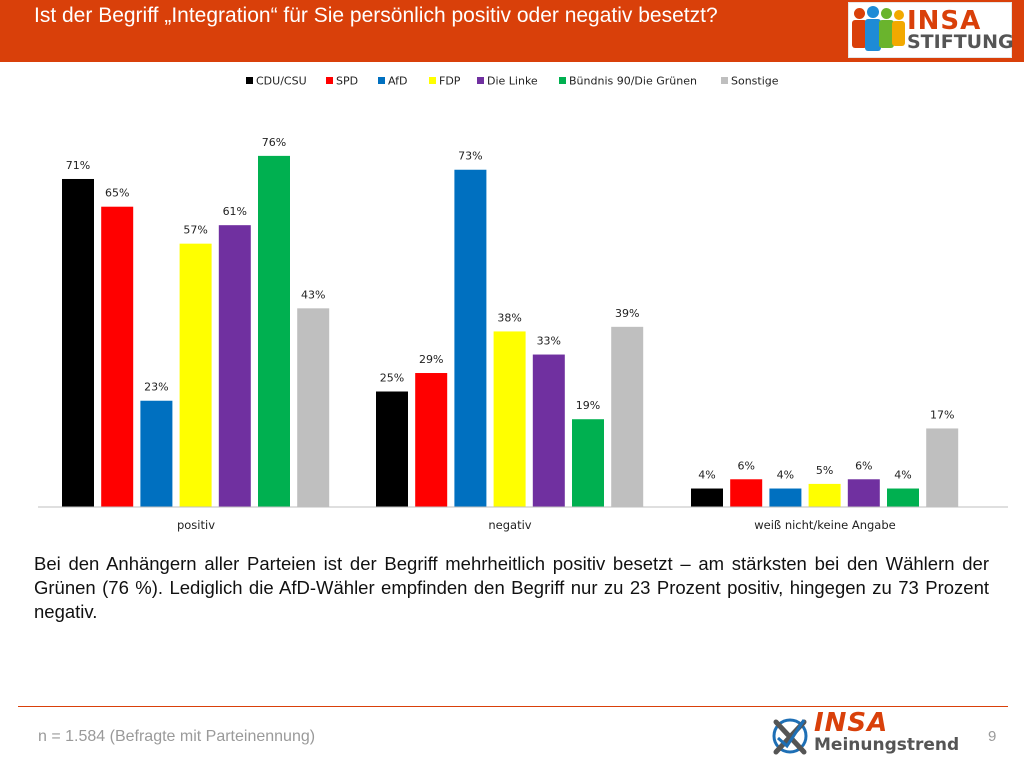 The image size is (1024, 767). I want to click on legend-label-spd: SPD, so click(347, 81).